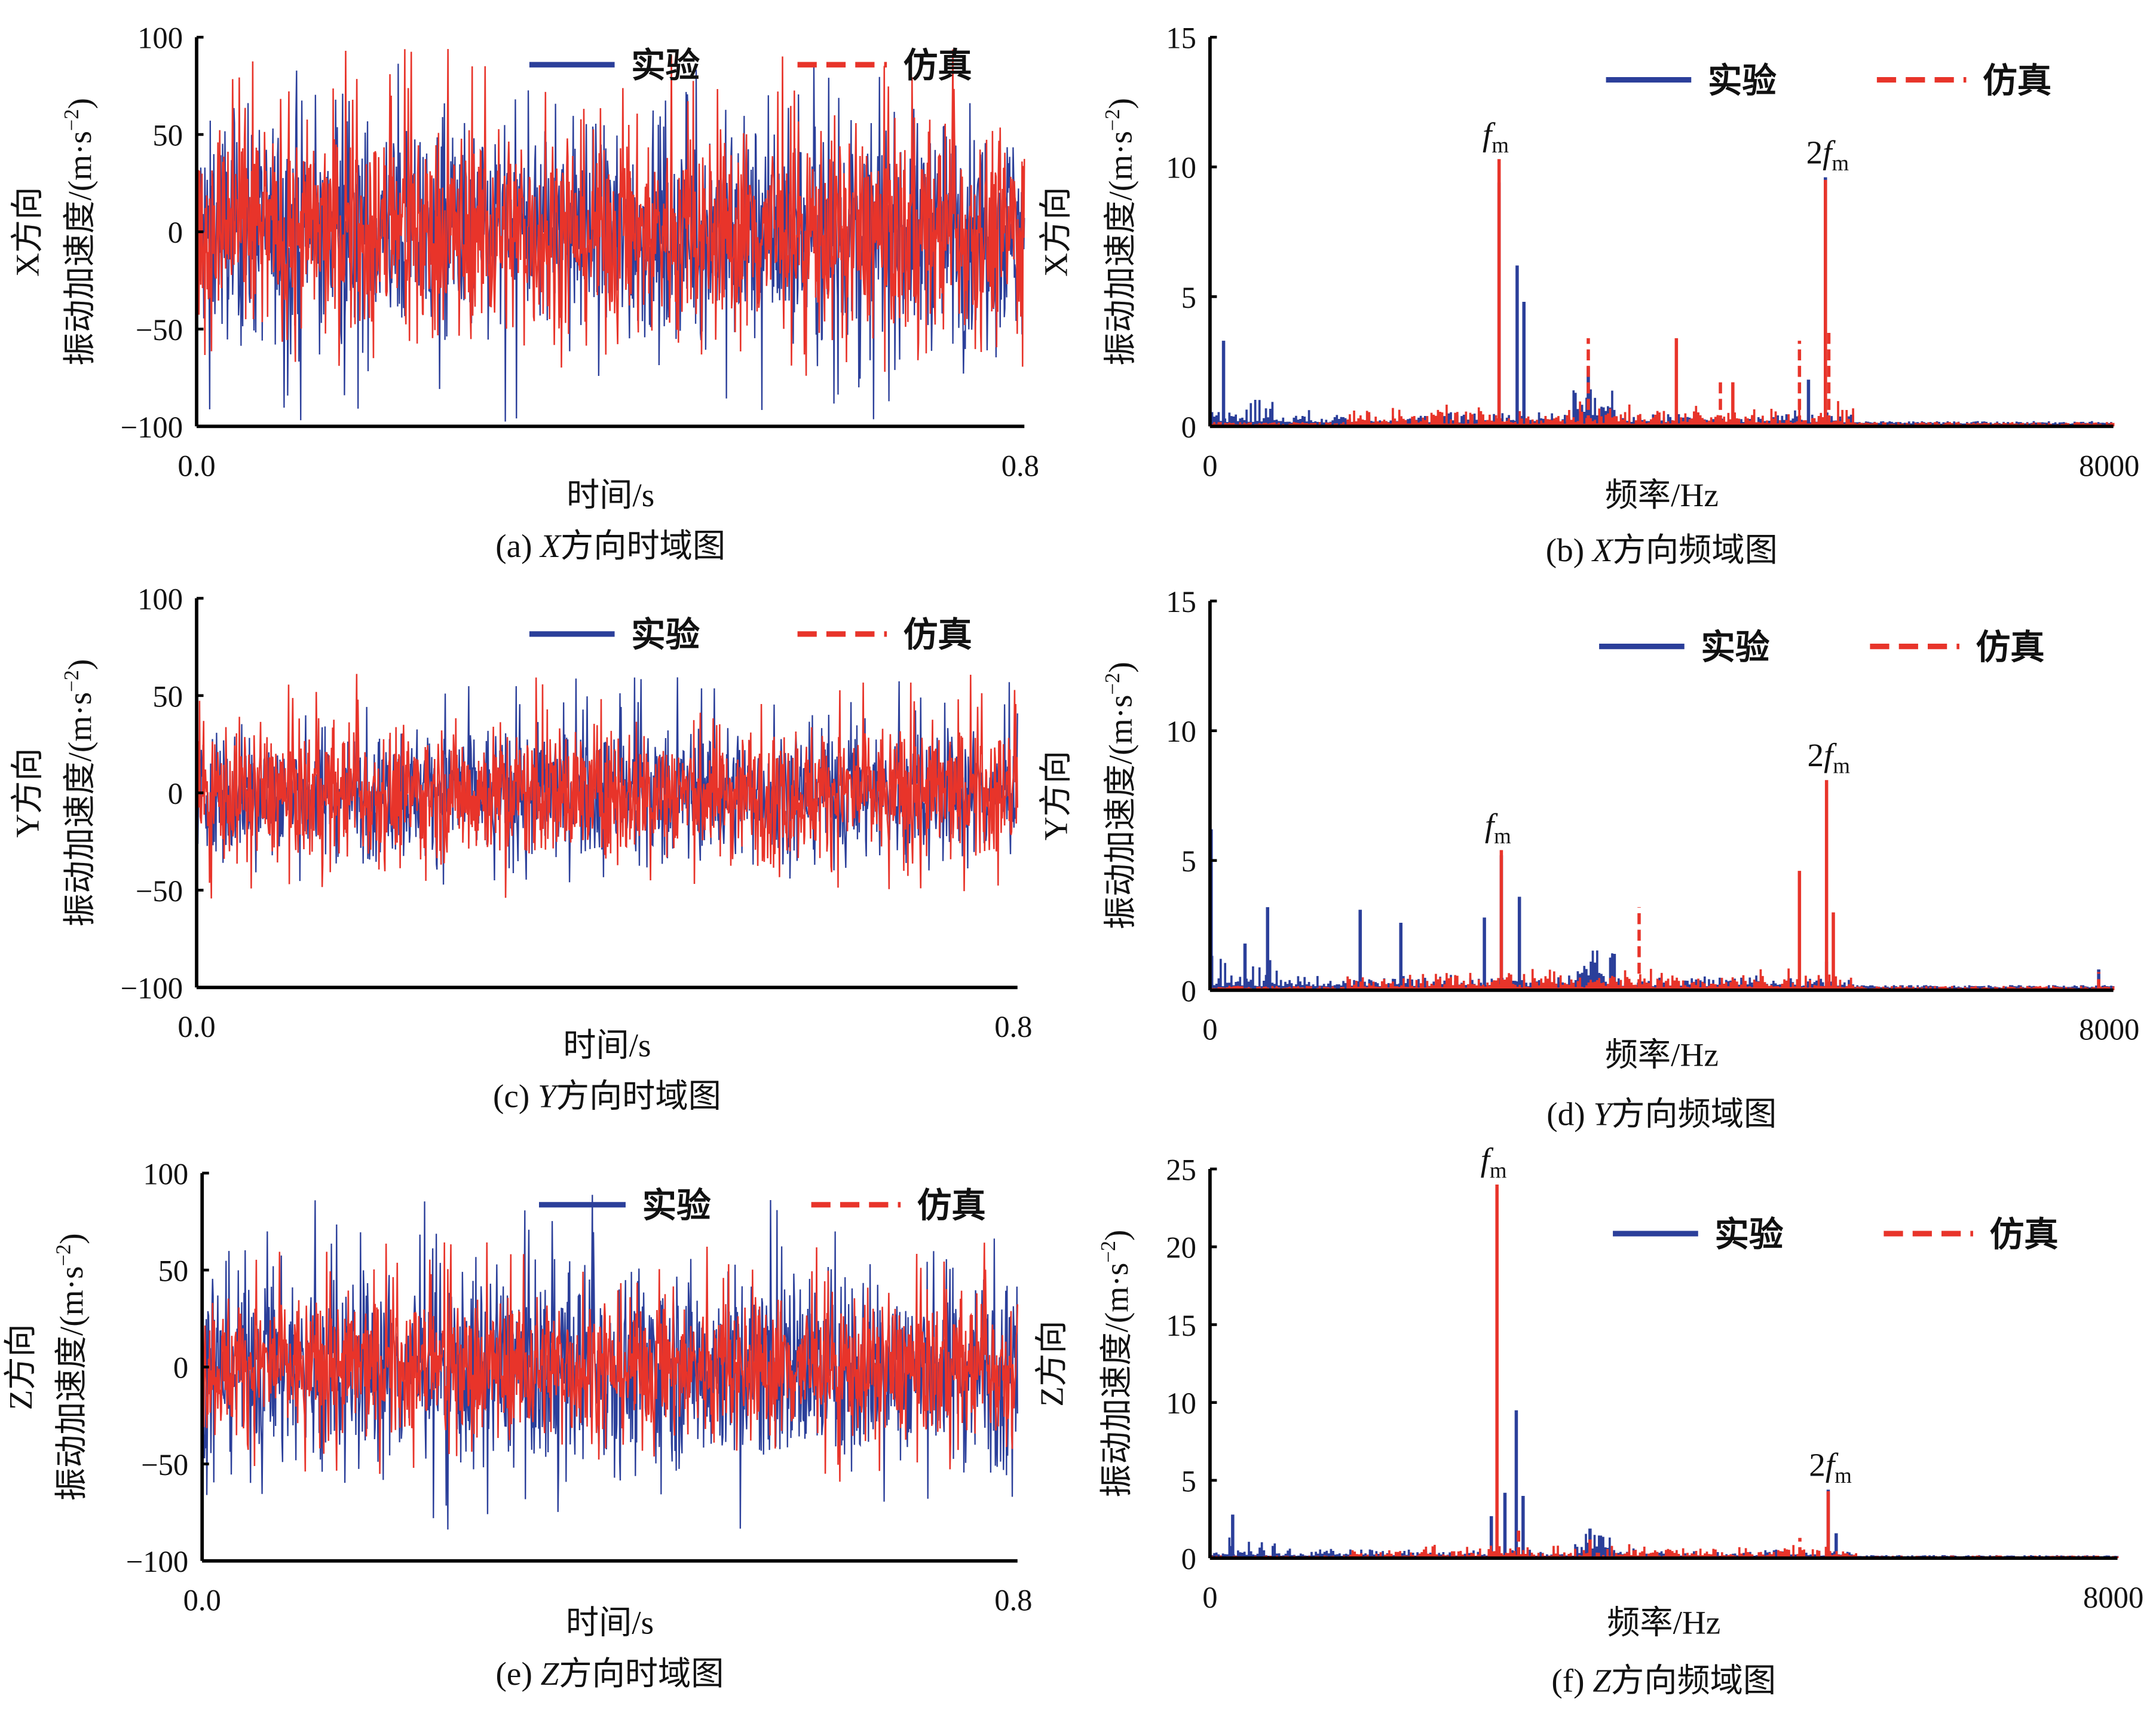 The width and height of the screenshot is (2156, 1726). What do you see at coordinates (1181, 1169) in the screenshot?
I see `y-tick-label: 25` at bounding box center [1181, 1169].